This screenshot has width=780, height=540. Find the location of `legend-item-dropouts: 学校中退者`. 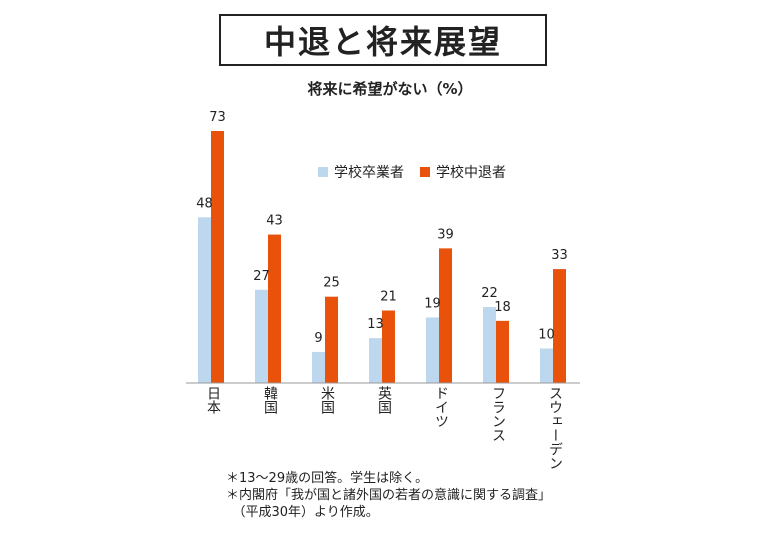

legend-item-dropouts: 学校中退者 is located at coordinates (463, 172).